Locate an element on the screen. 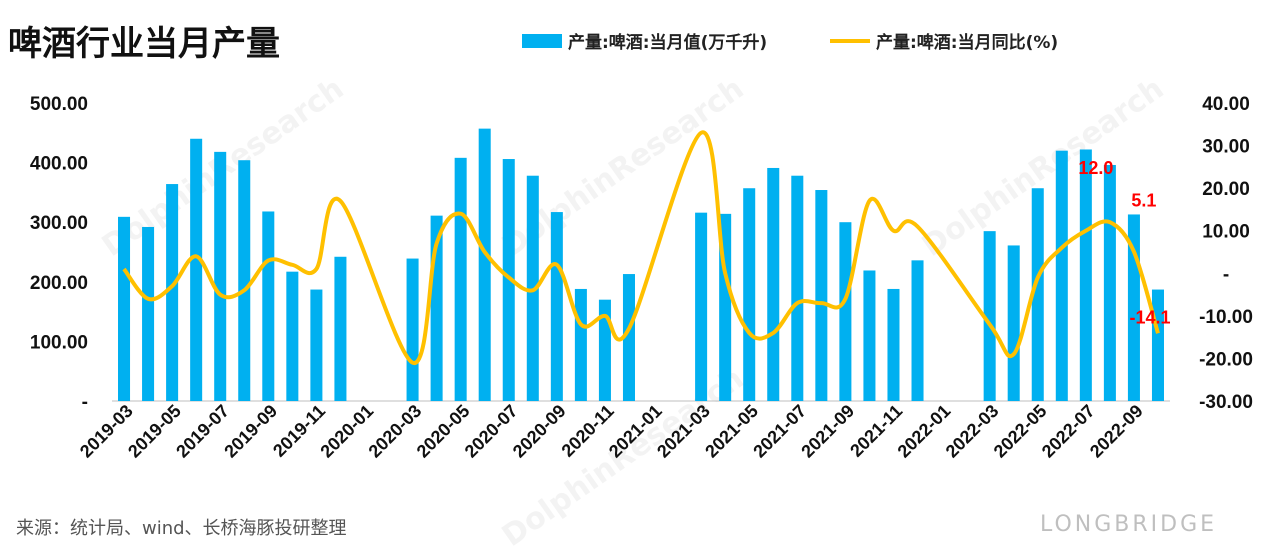  legend-label-production: 产量:啤酒:当月值(万千升) is located at coordinates (668, 43).